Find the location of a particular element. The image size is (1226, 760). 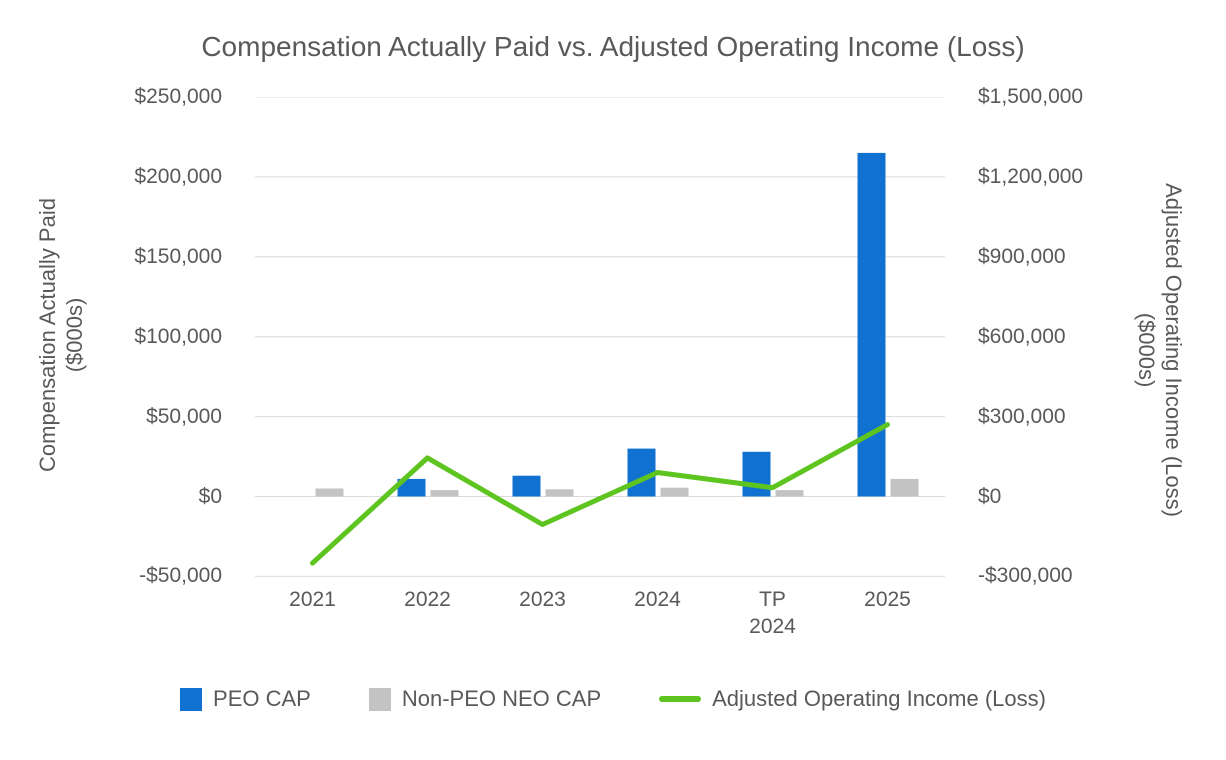

left-axis-tick: $250,000 is located at coordinates (178, 96).